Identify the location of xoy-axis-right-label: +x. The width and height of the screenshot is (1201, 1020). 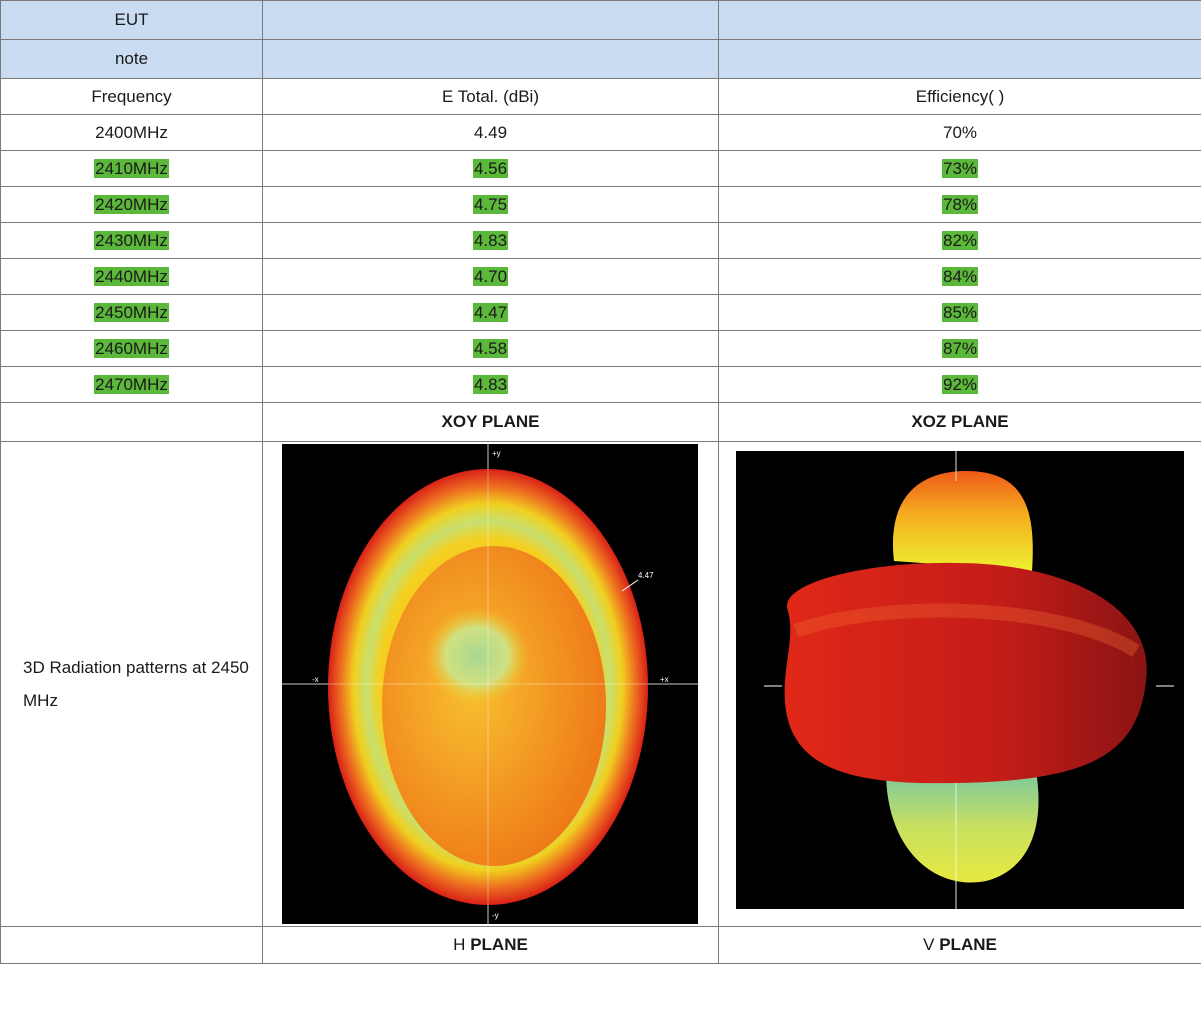
(664, 679).